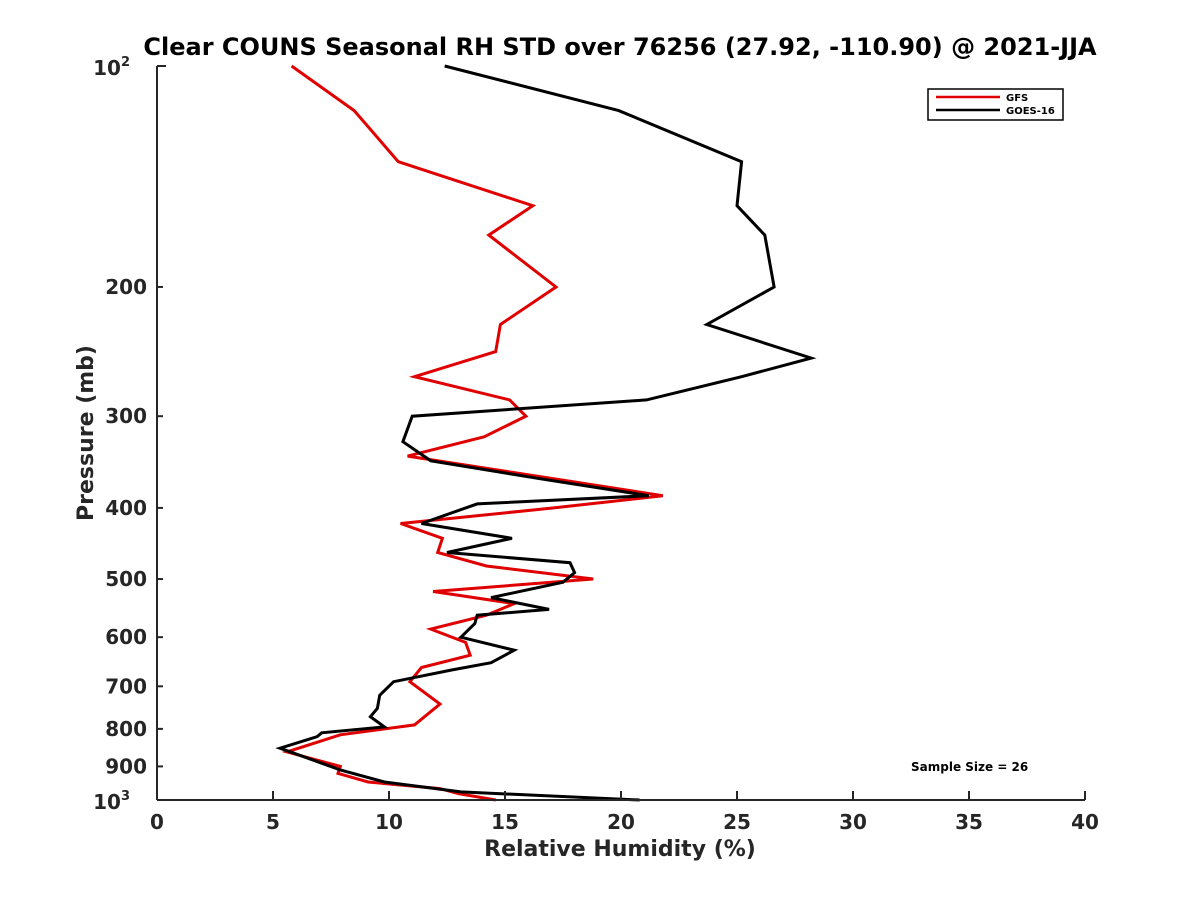 This screenshot has height=900, width=1200. What do you see at coordinates (620, 849) in the screenshot?
I see `x-axis-label: Relative Humidity (%)` at bounding box center [620, 849].